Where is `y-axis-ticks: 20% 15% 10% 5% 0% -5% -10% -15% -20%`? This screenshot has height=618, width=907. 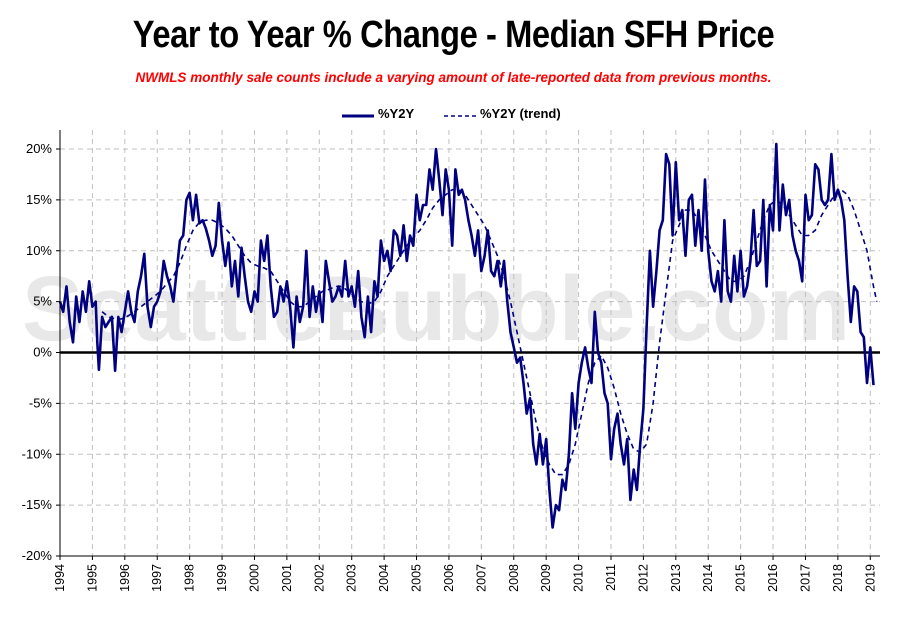
y-axis-ticks: 20% 15% 10% 5% 0% -5% -10% -15% -20% is located at coordinates (41, 352).